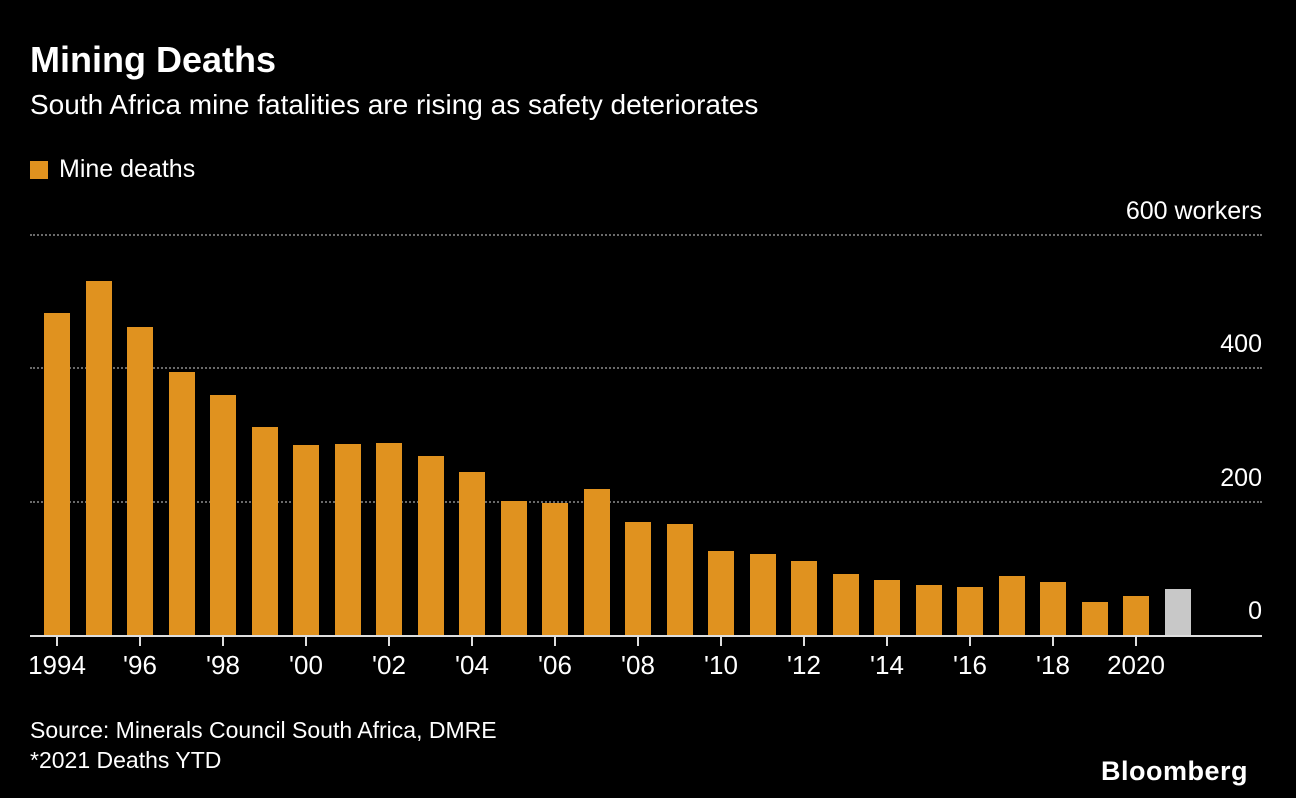 The width and height of the screenshot is (1296, 798). What do you see at coordinates (126, 760) in the screenshot?
I see `ytd-note: *2021 Deaths YTD` at bounding box center [126, 760].